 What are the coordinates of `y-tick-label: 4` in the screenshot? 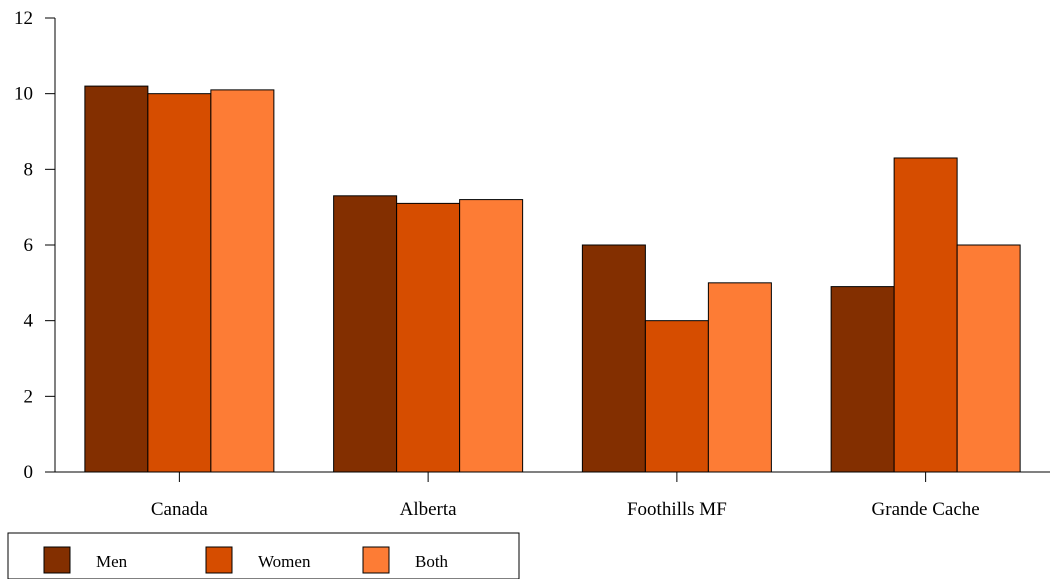 It's located at (29, 321).